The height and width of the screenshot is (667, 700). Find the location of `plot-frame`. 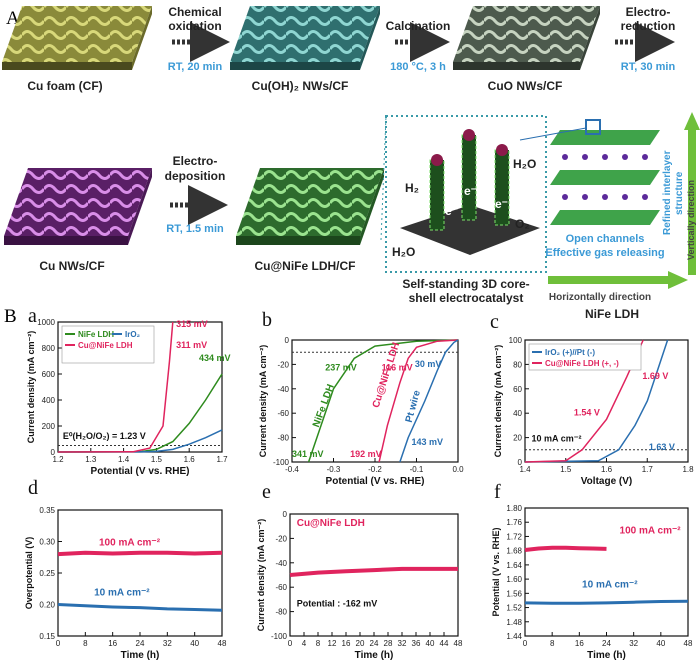

plot-frame is located at coordinates (140, 573).